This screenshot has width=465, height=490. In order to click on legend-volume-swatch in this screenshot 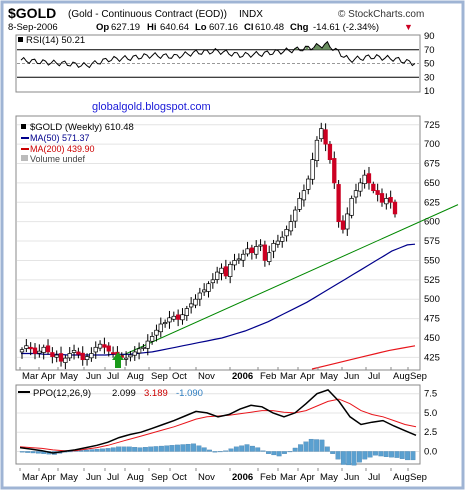, I will do `click(24, 158)`.